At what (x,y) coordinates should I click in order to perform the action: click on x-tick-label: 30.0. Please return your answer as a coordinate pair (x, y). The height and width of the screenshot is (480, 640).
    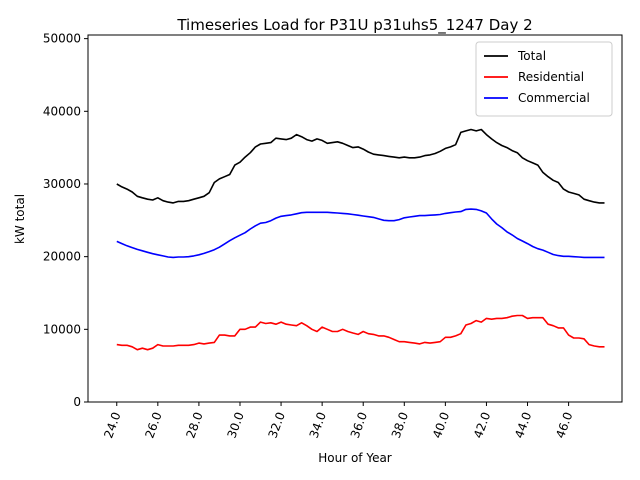
    Looking at the image, I should click on (236, 425).